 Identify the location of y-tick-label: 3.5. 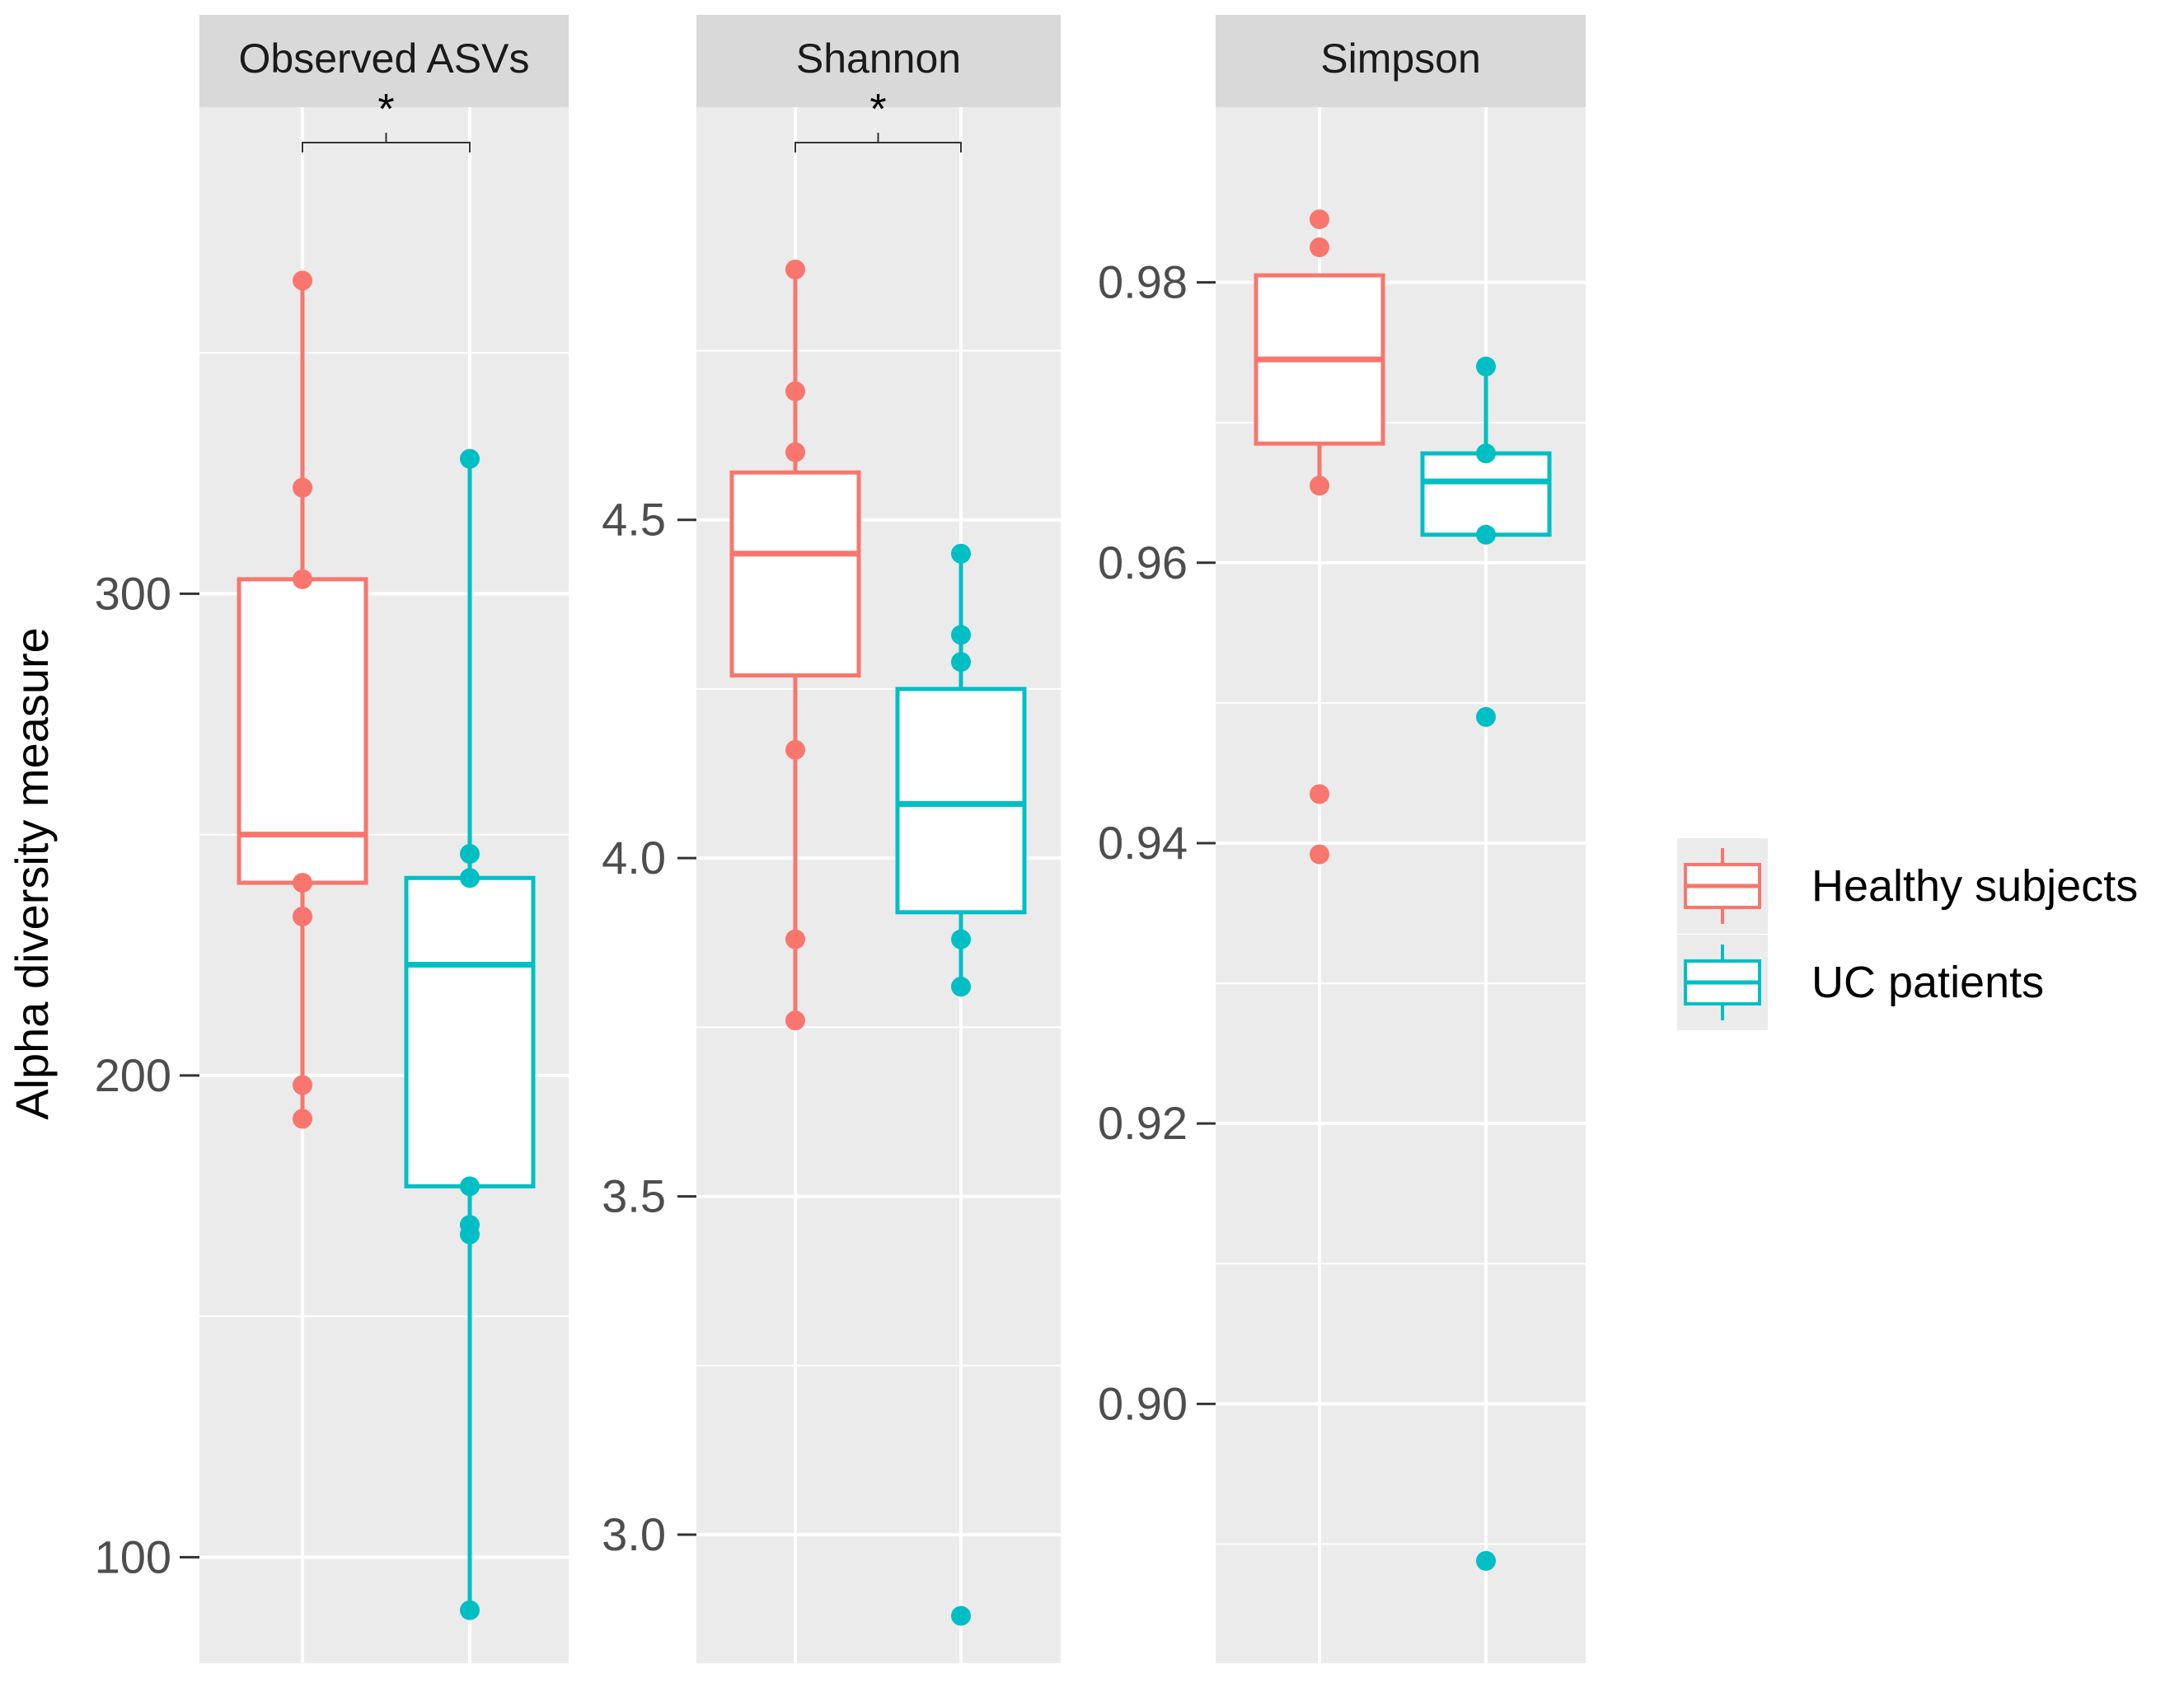
(634, 1196).